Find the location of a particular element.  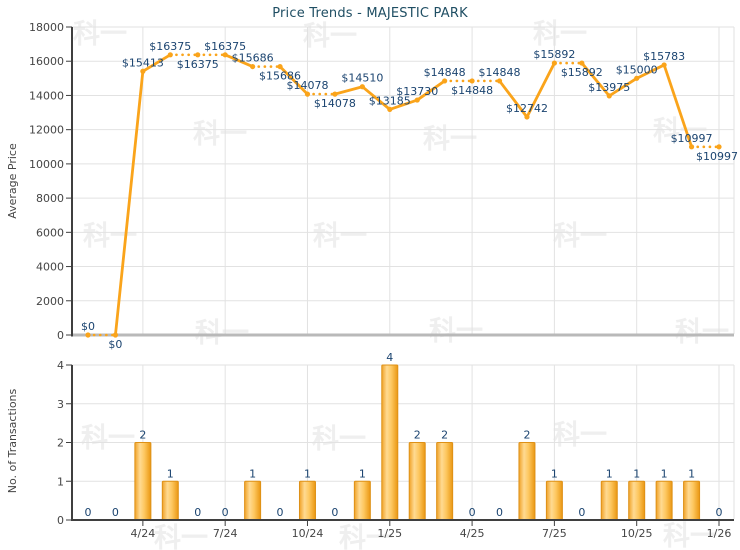

x-tick-label: 10/24 is located at coordinates (308, 533).